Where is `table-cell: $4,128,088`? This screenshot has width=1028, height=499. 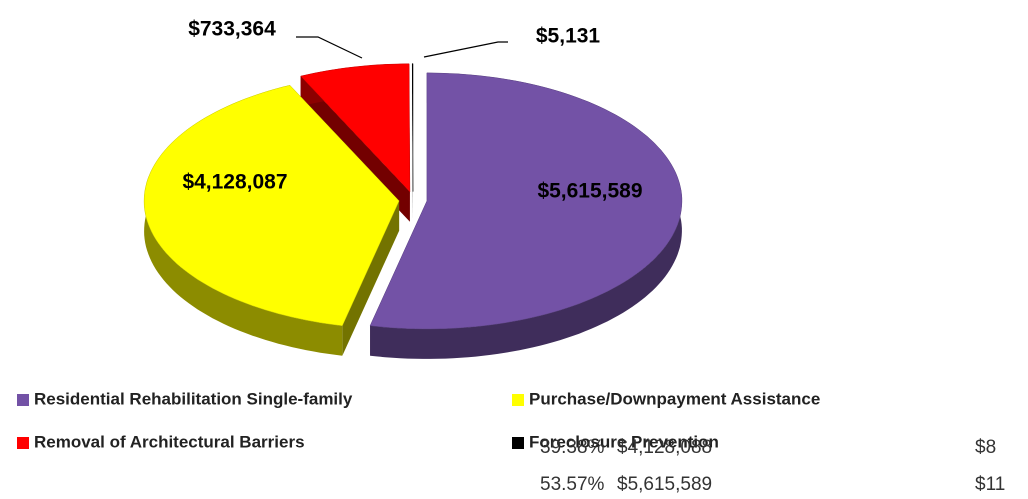 table-cell: $4,128,088 is located at coordinates (664, 447).